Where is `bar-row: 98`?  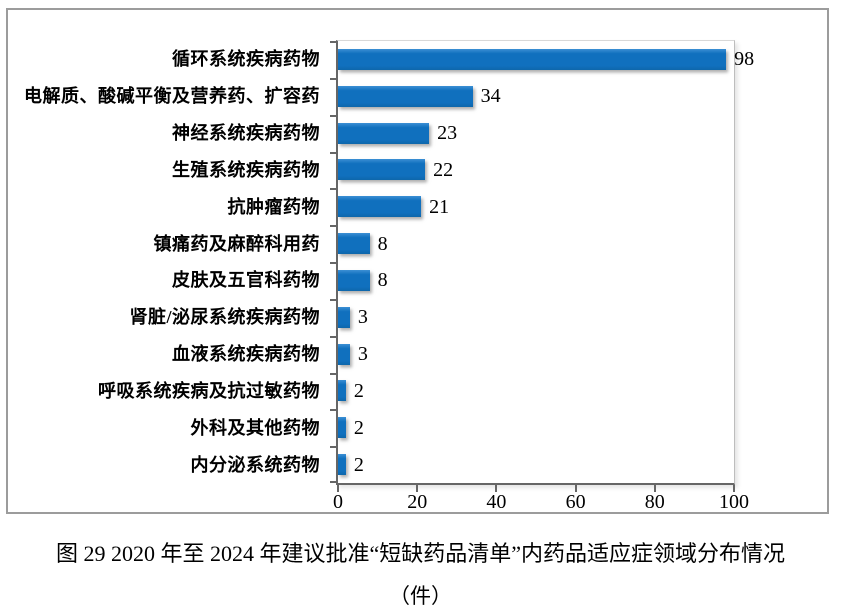
bar-row: 98 is located at coordinates (546, 59).